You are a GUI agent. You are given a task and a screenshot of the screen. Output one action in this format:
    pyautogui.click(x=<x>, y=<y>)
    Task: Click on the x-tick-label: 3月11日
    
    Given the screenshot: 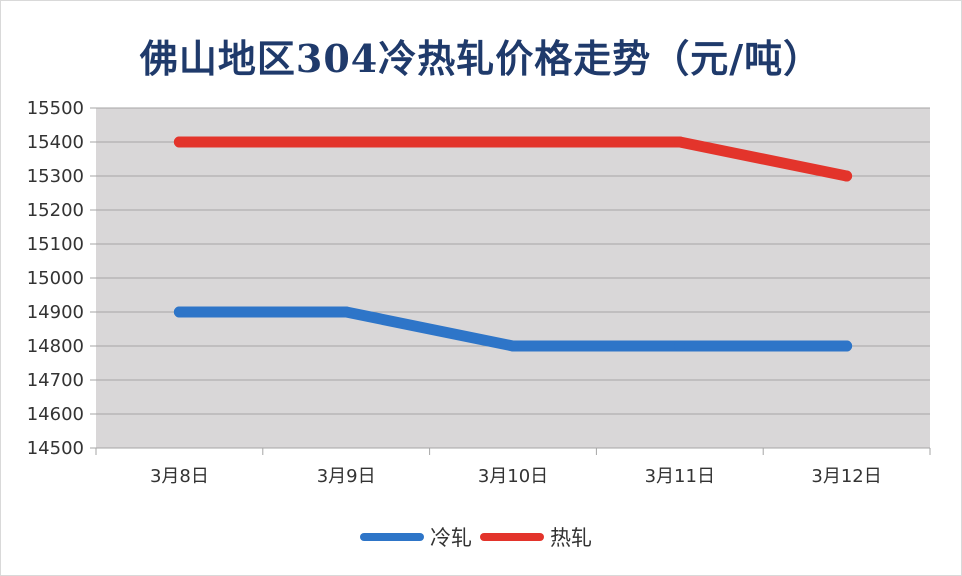 What is the action you would take?
    pyautogui.click(x=680, y=476)
    